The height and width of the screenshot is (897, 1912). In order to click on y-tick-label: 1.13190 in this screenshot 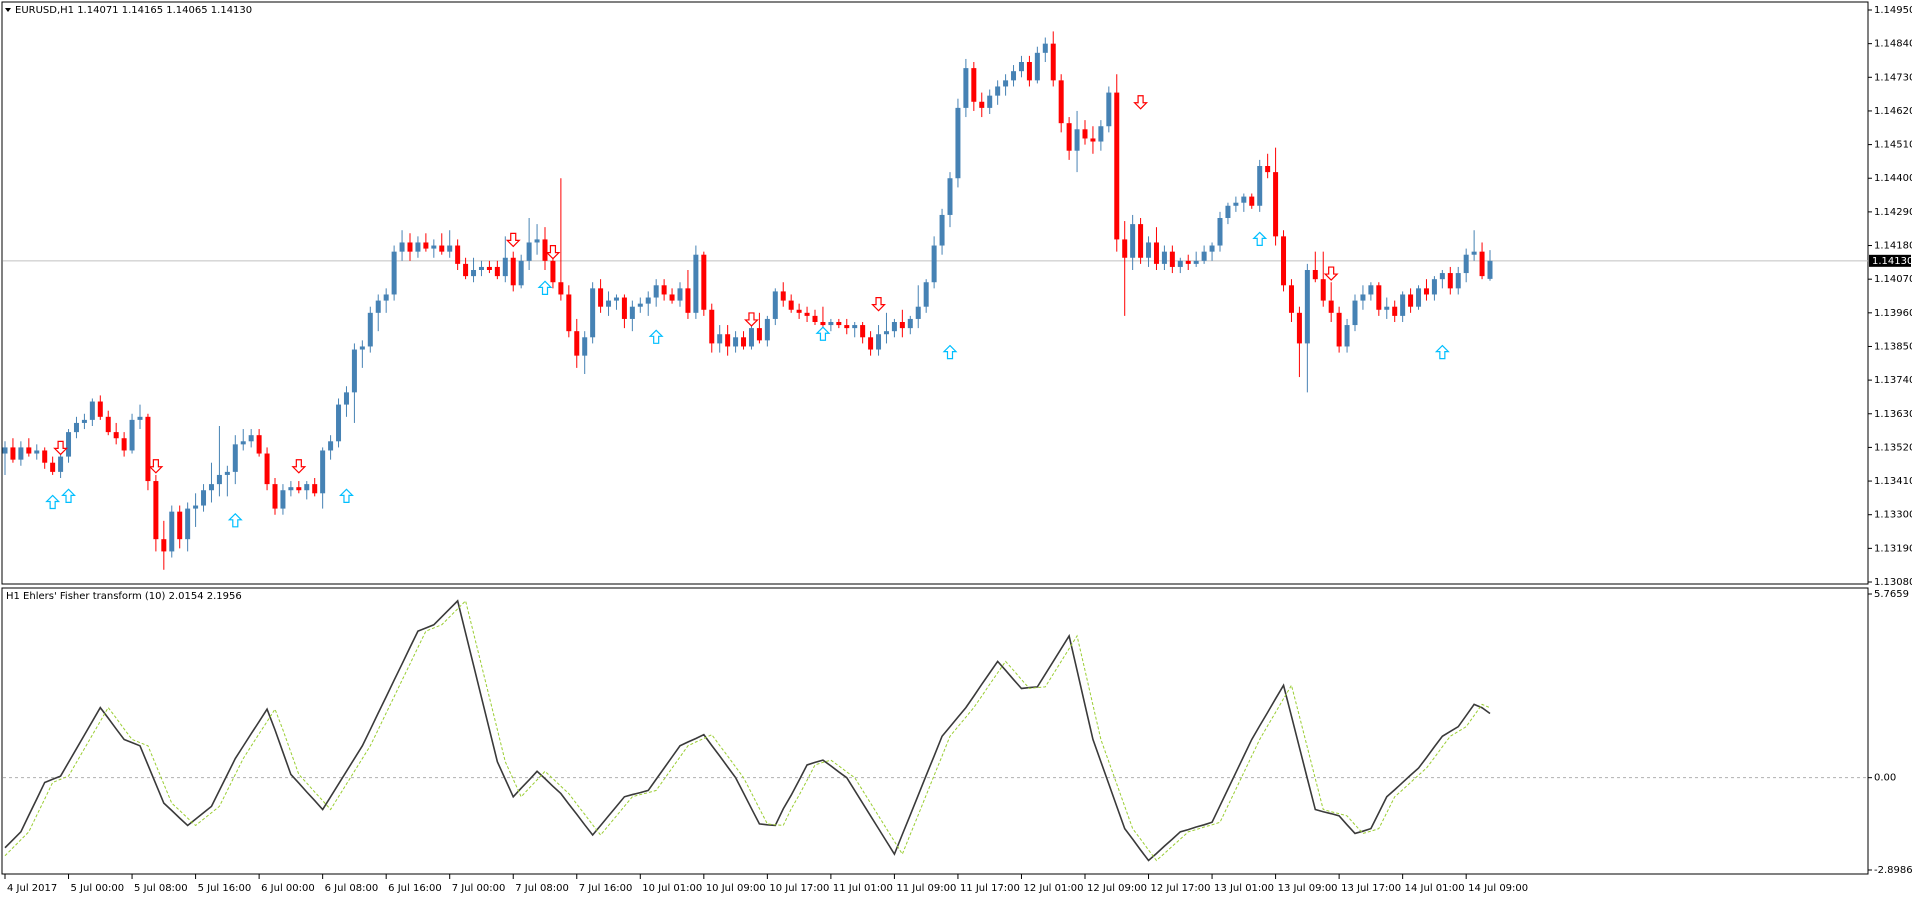, I will do `click(1893, 548)`.